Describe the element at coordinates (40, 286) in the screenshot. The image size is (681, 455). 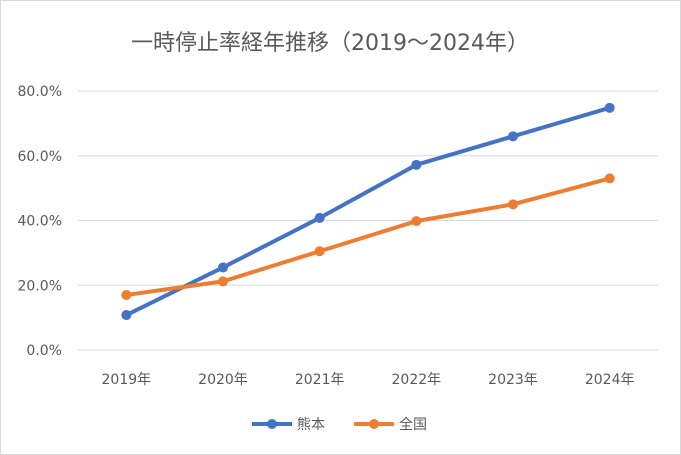
I see `y-tick-label: 20.0%` at that location.